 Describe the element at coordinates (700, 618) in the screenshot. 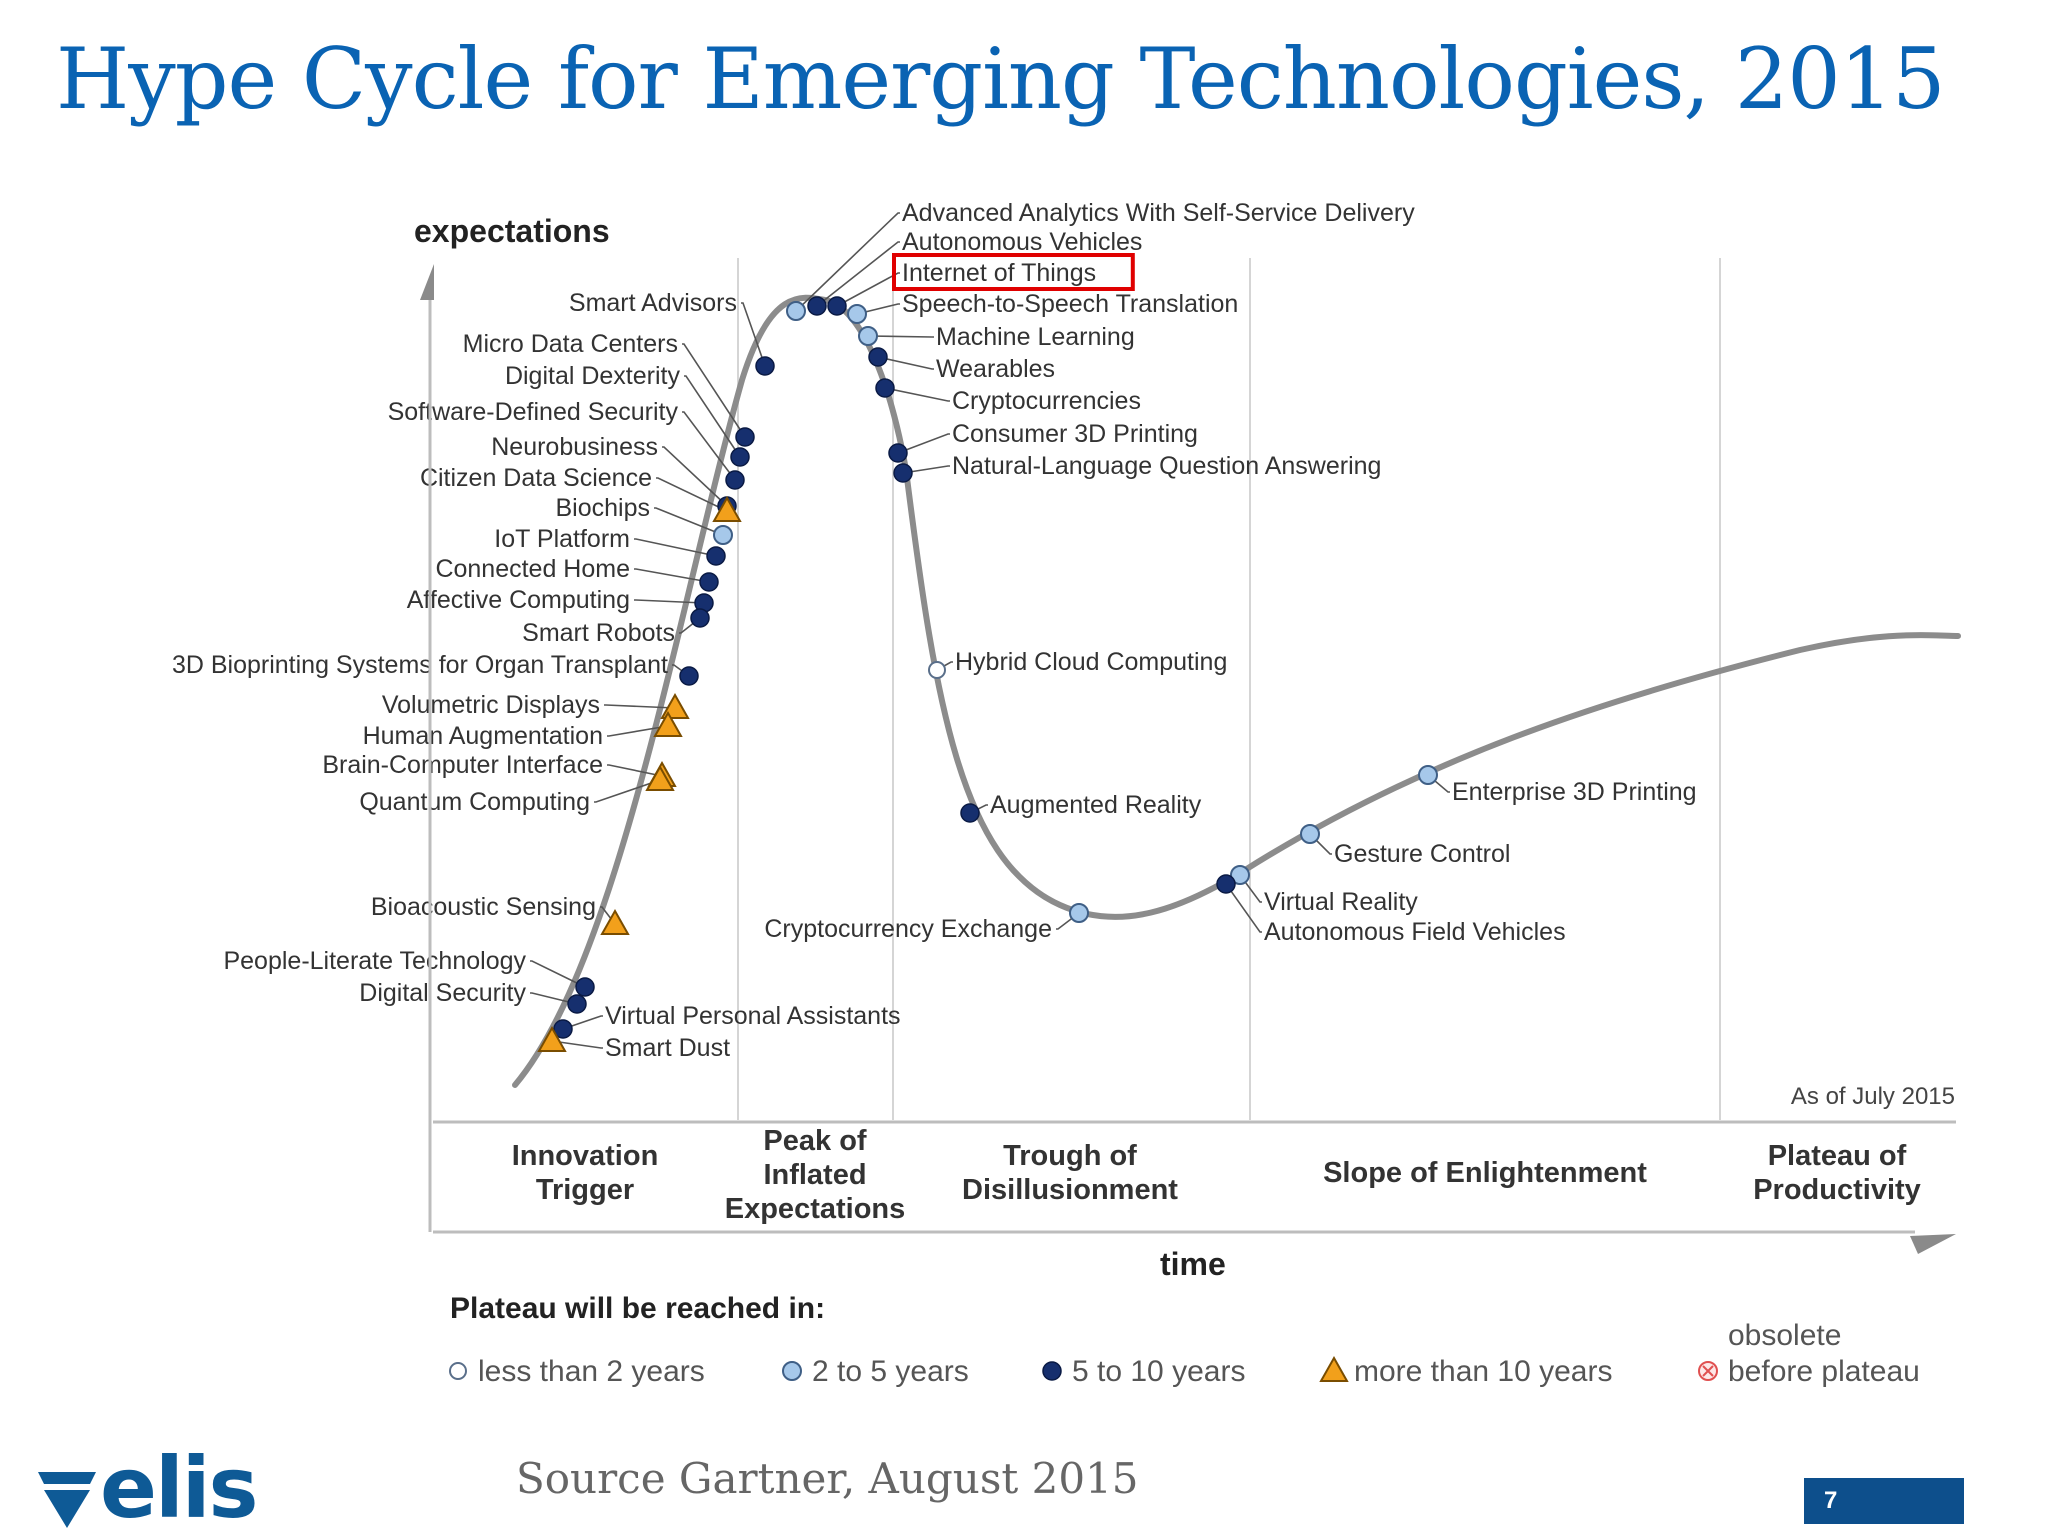

I see `marker-smart-robots` at that location.